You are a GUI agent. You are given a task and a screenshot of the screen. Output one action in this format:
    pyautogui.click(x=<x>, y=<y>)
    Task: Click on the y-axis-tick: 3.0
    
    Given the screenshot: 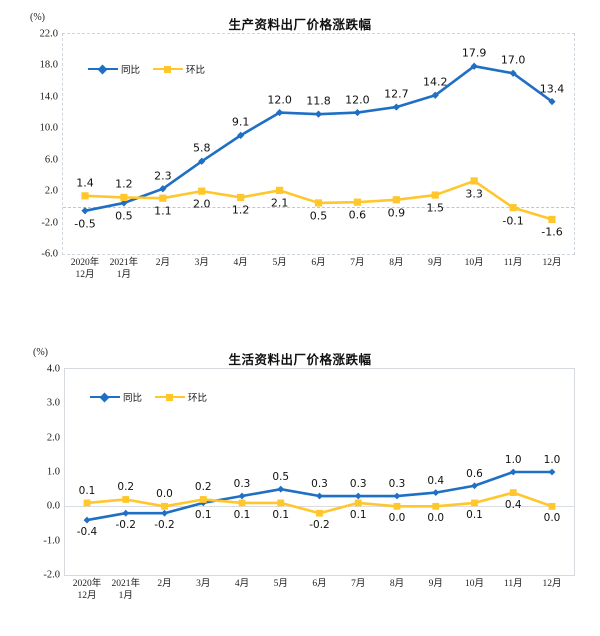 What is the action you would take?
    pyautogui.click(x=53, y=403)
    